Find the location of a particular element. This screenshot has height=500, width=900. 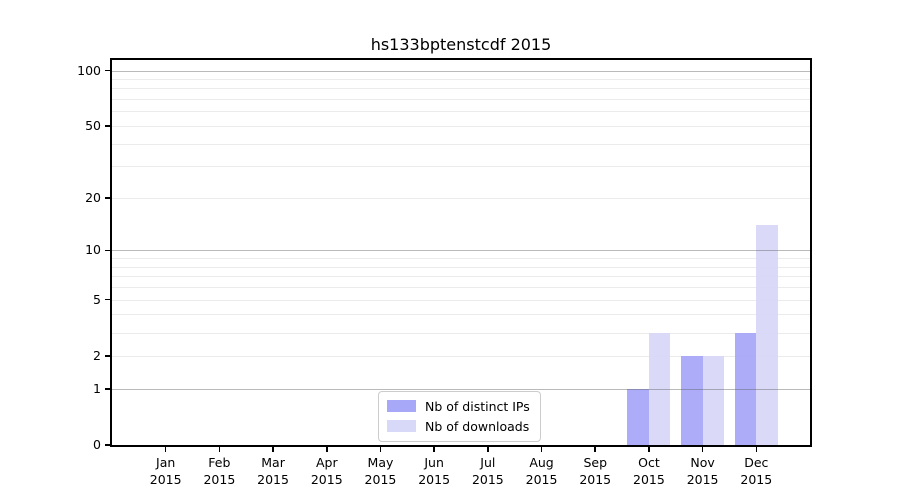

legend-item: Nb of distinct IPs is located at coordinates (458, 406).